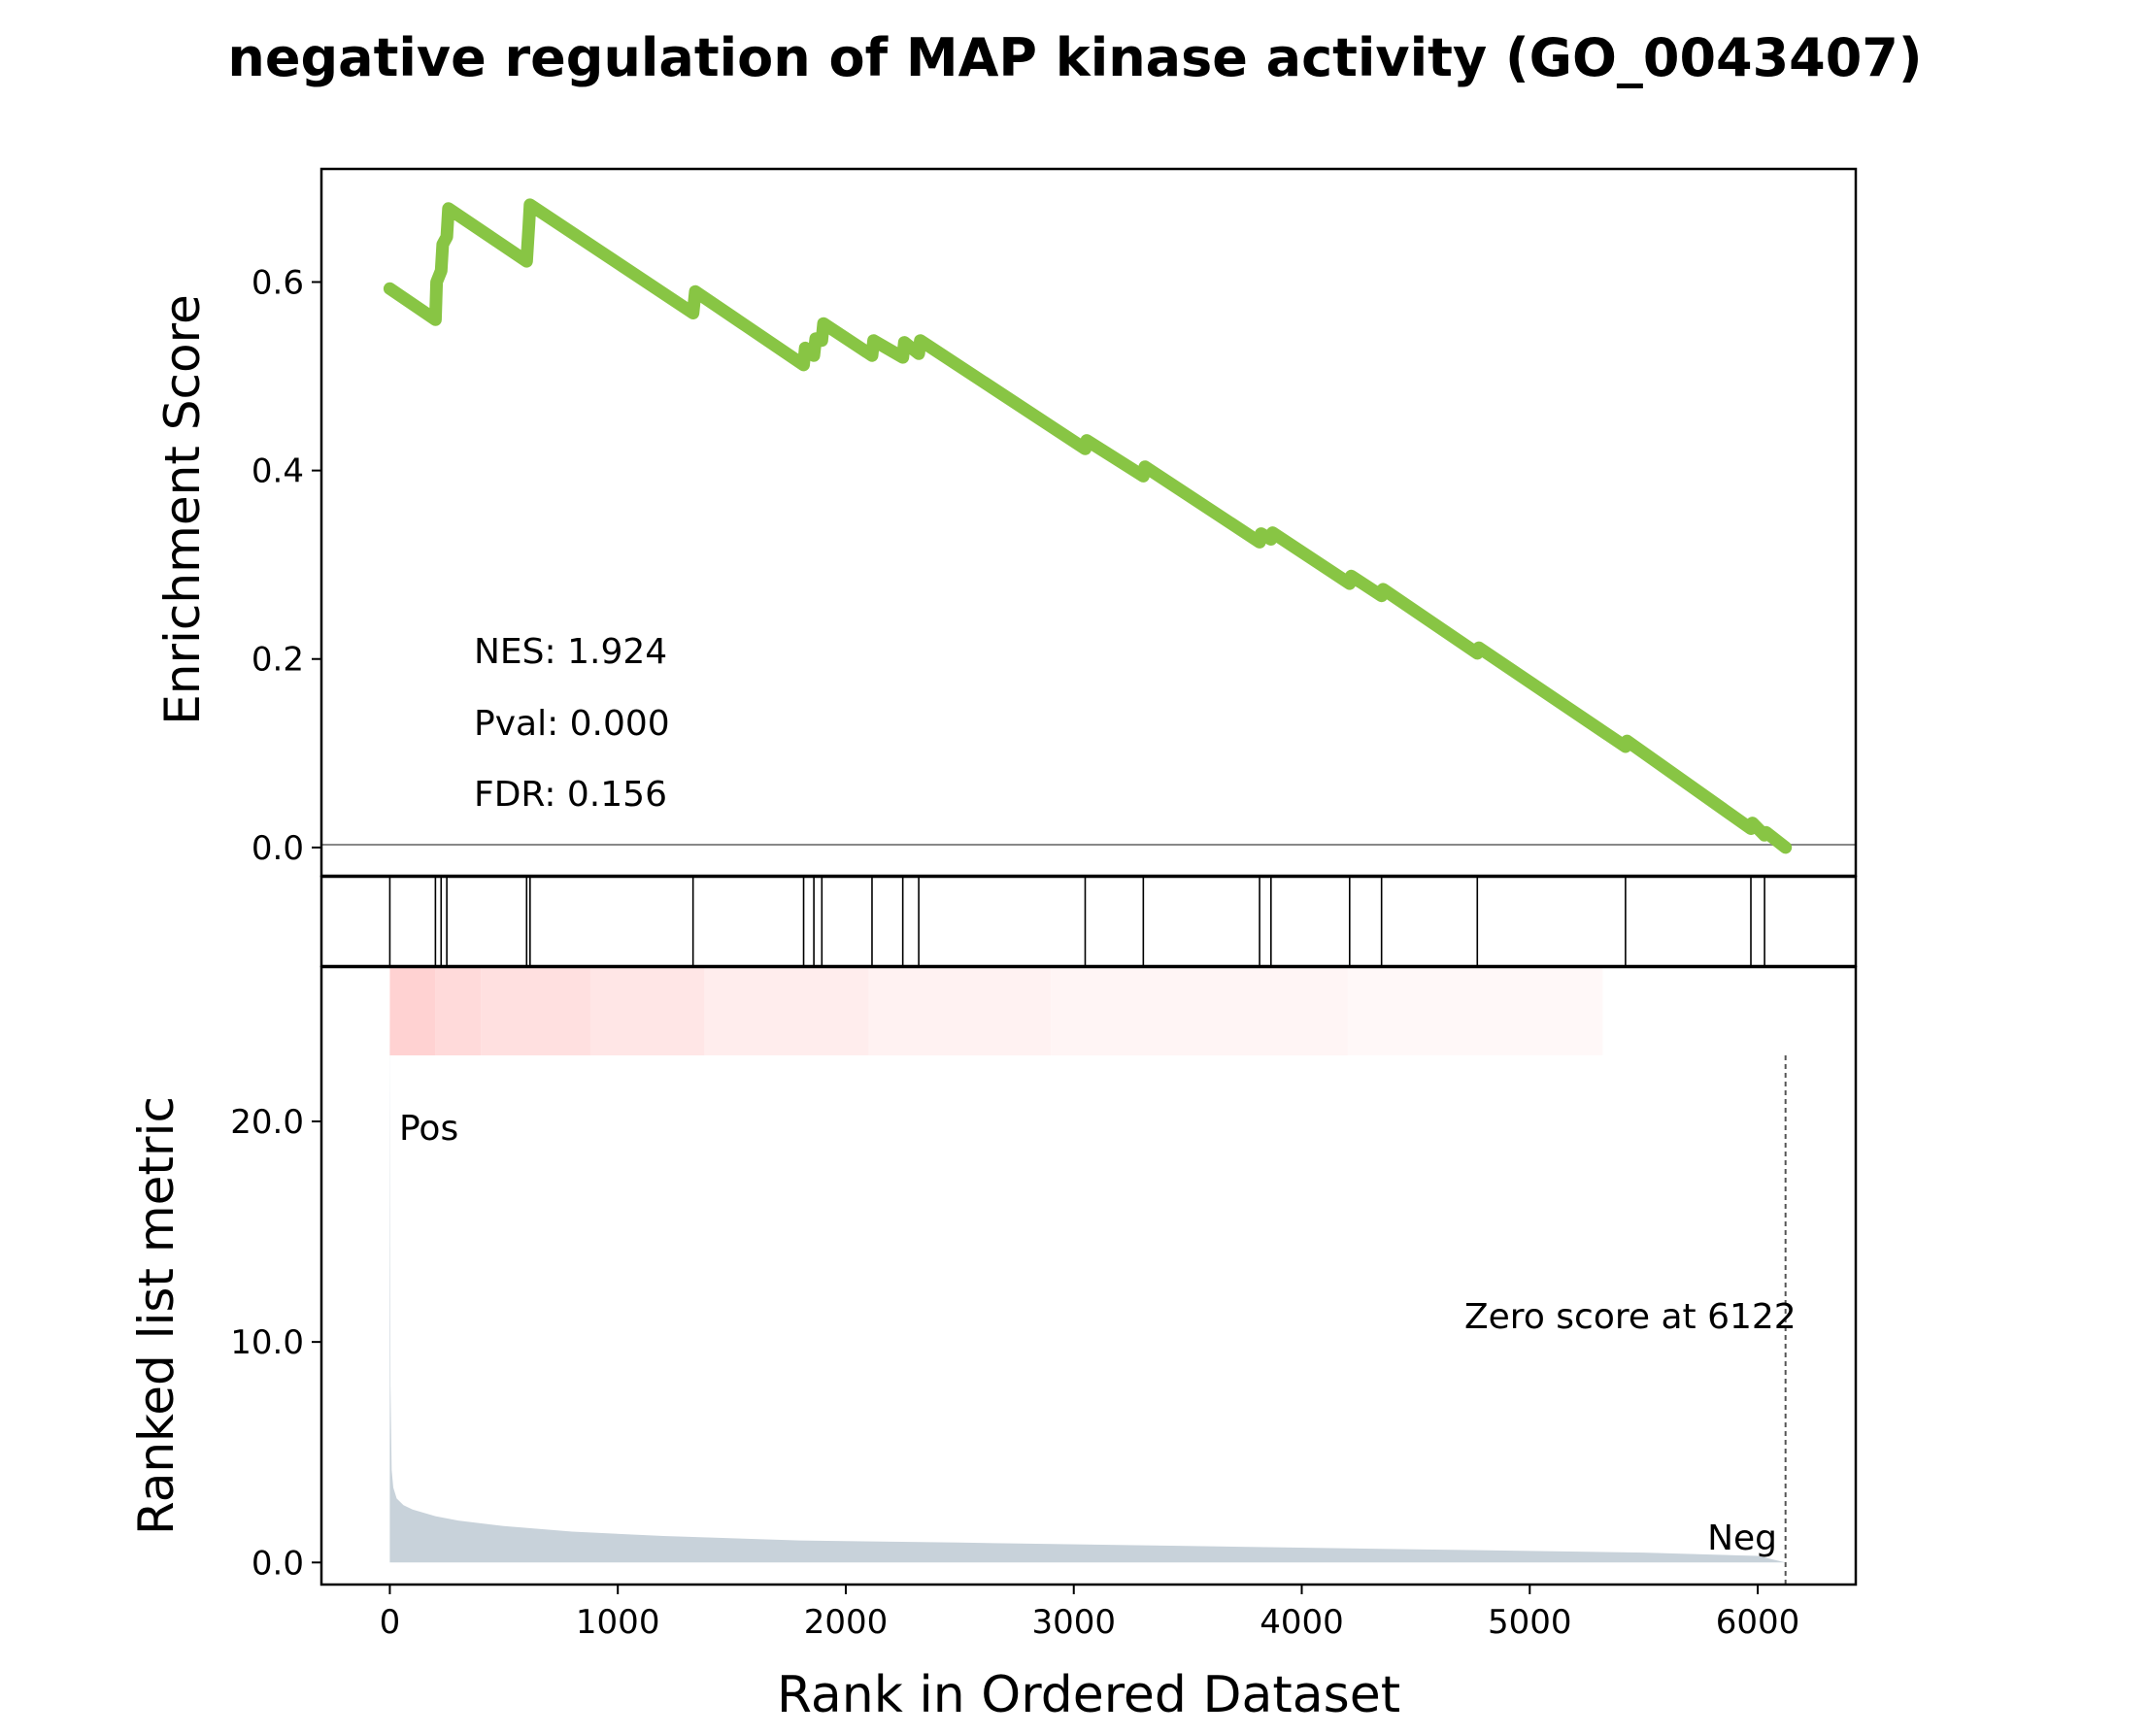 The width and height of the screenshot is (2150, 1736). Describe the element at coordinates (618, 1622) in the screenshot. I see `x-tick-label: 1000` at that location.